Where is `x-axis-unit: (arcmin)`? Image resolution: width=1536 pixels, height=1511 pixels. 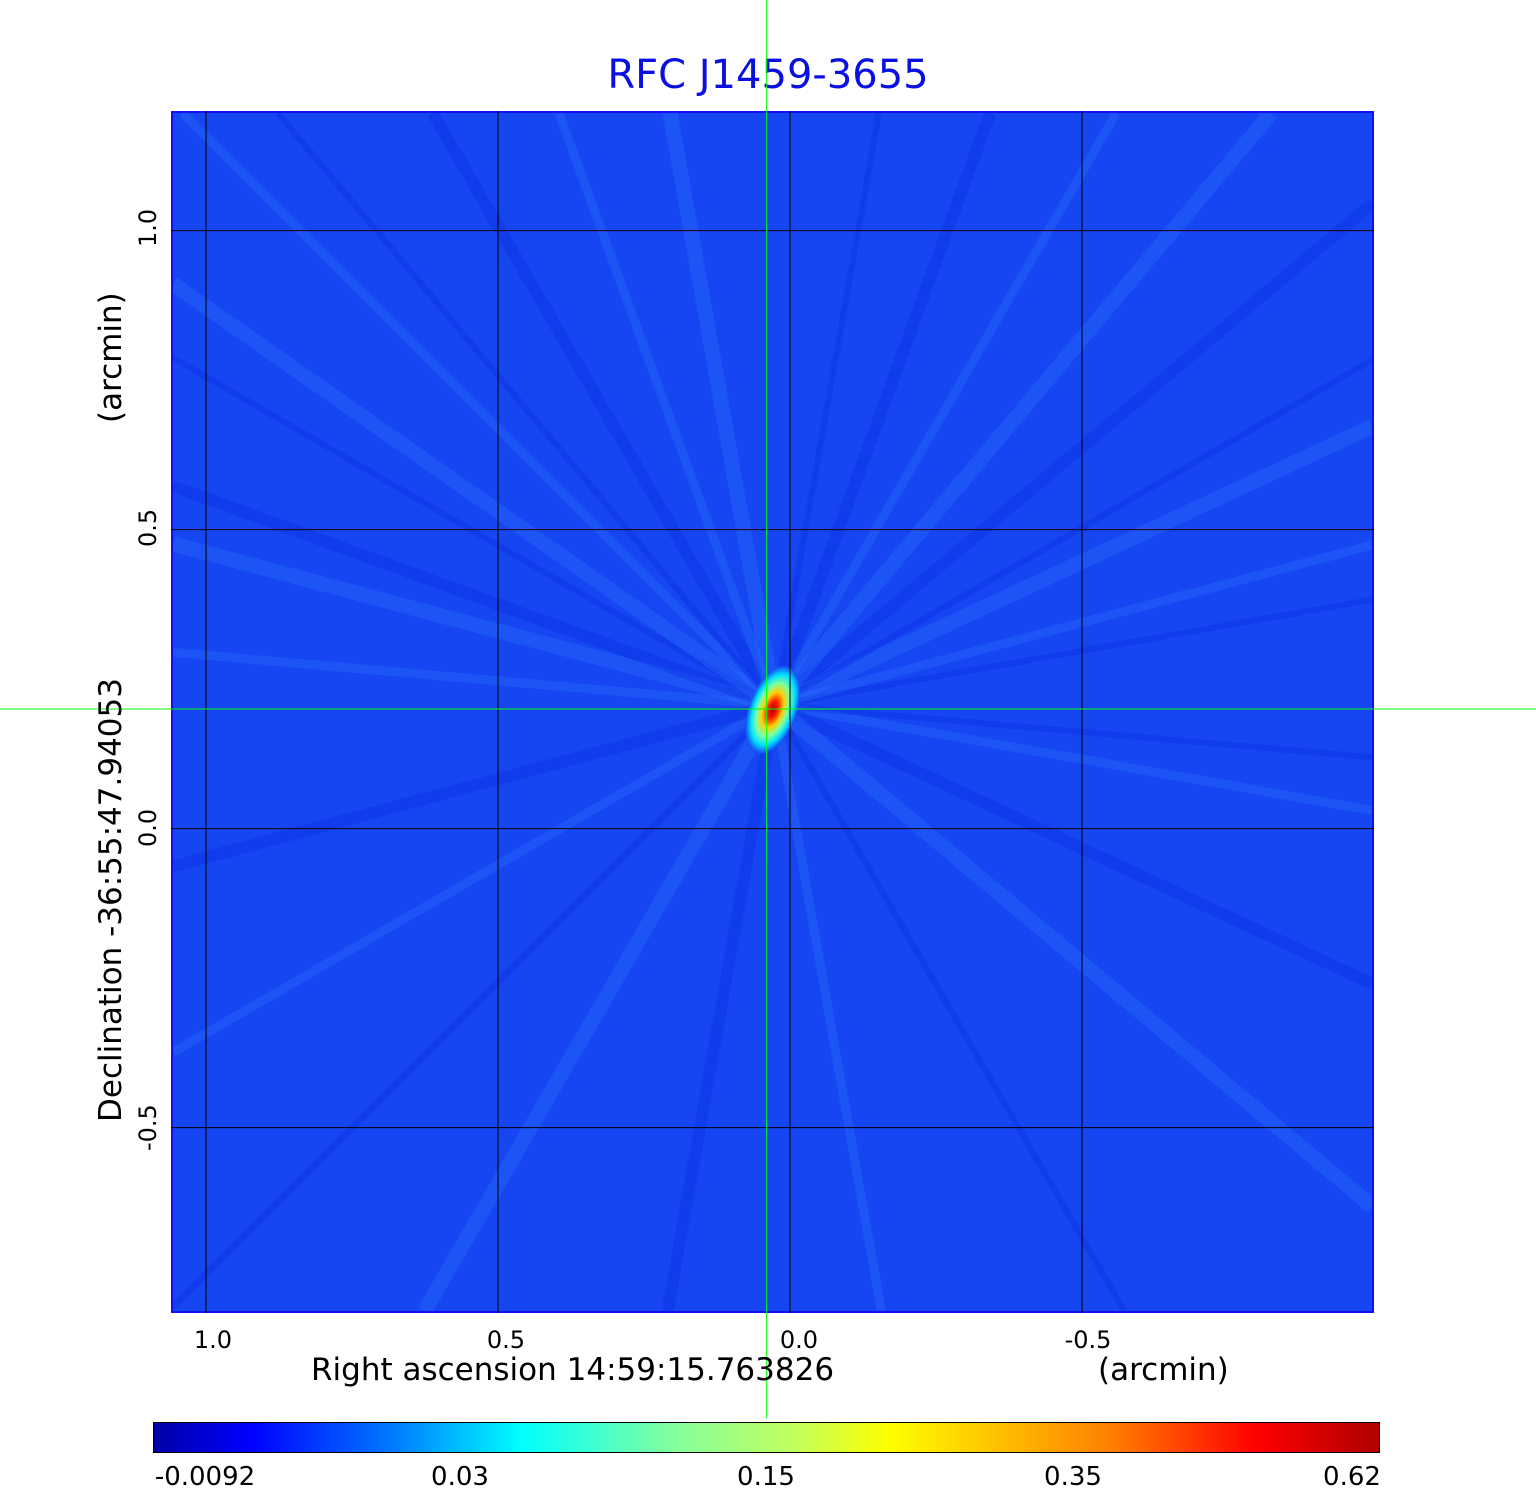
x-axis-unit: (arcmin) is located at coordinates (1163, 1370).